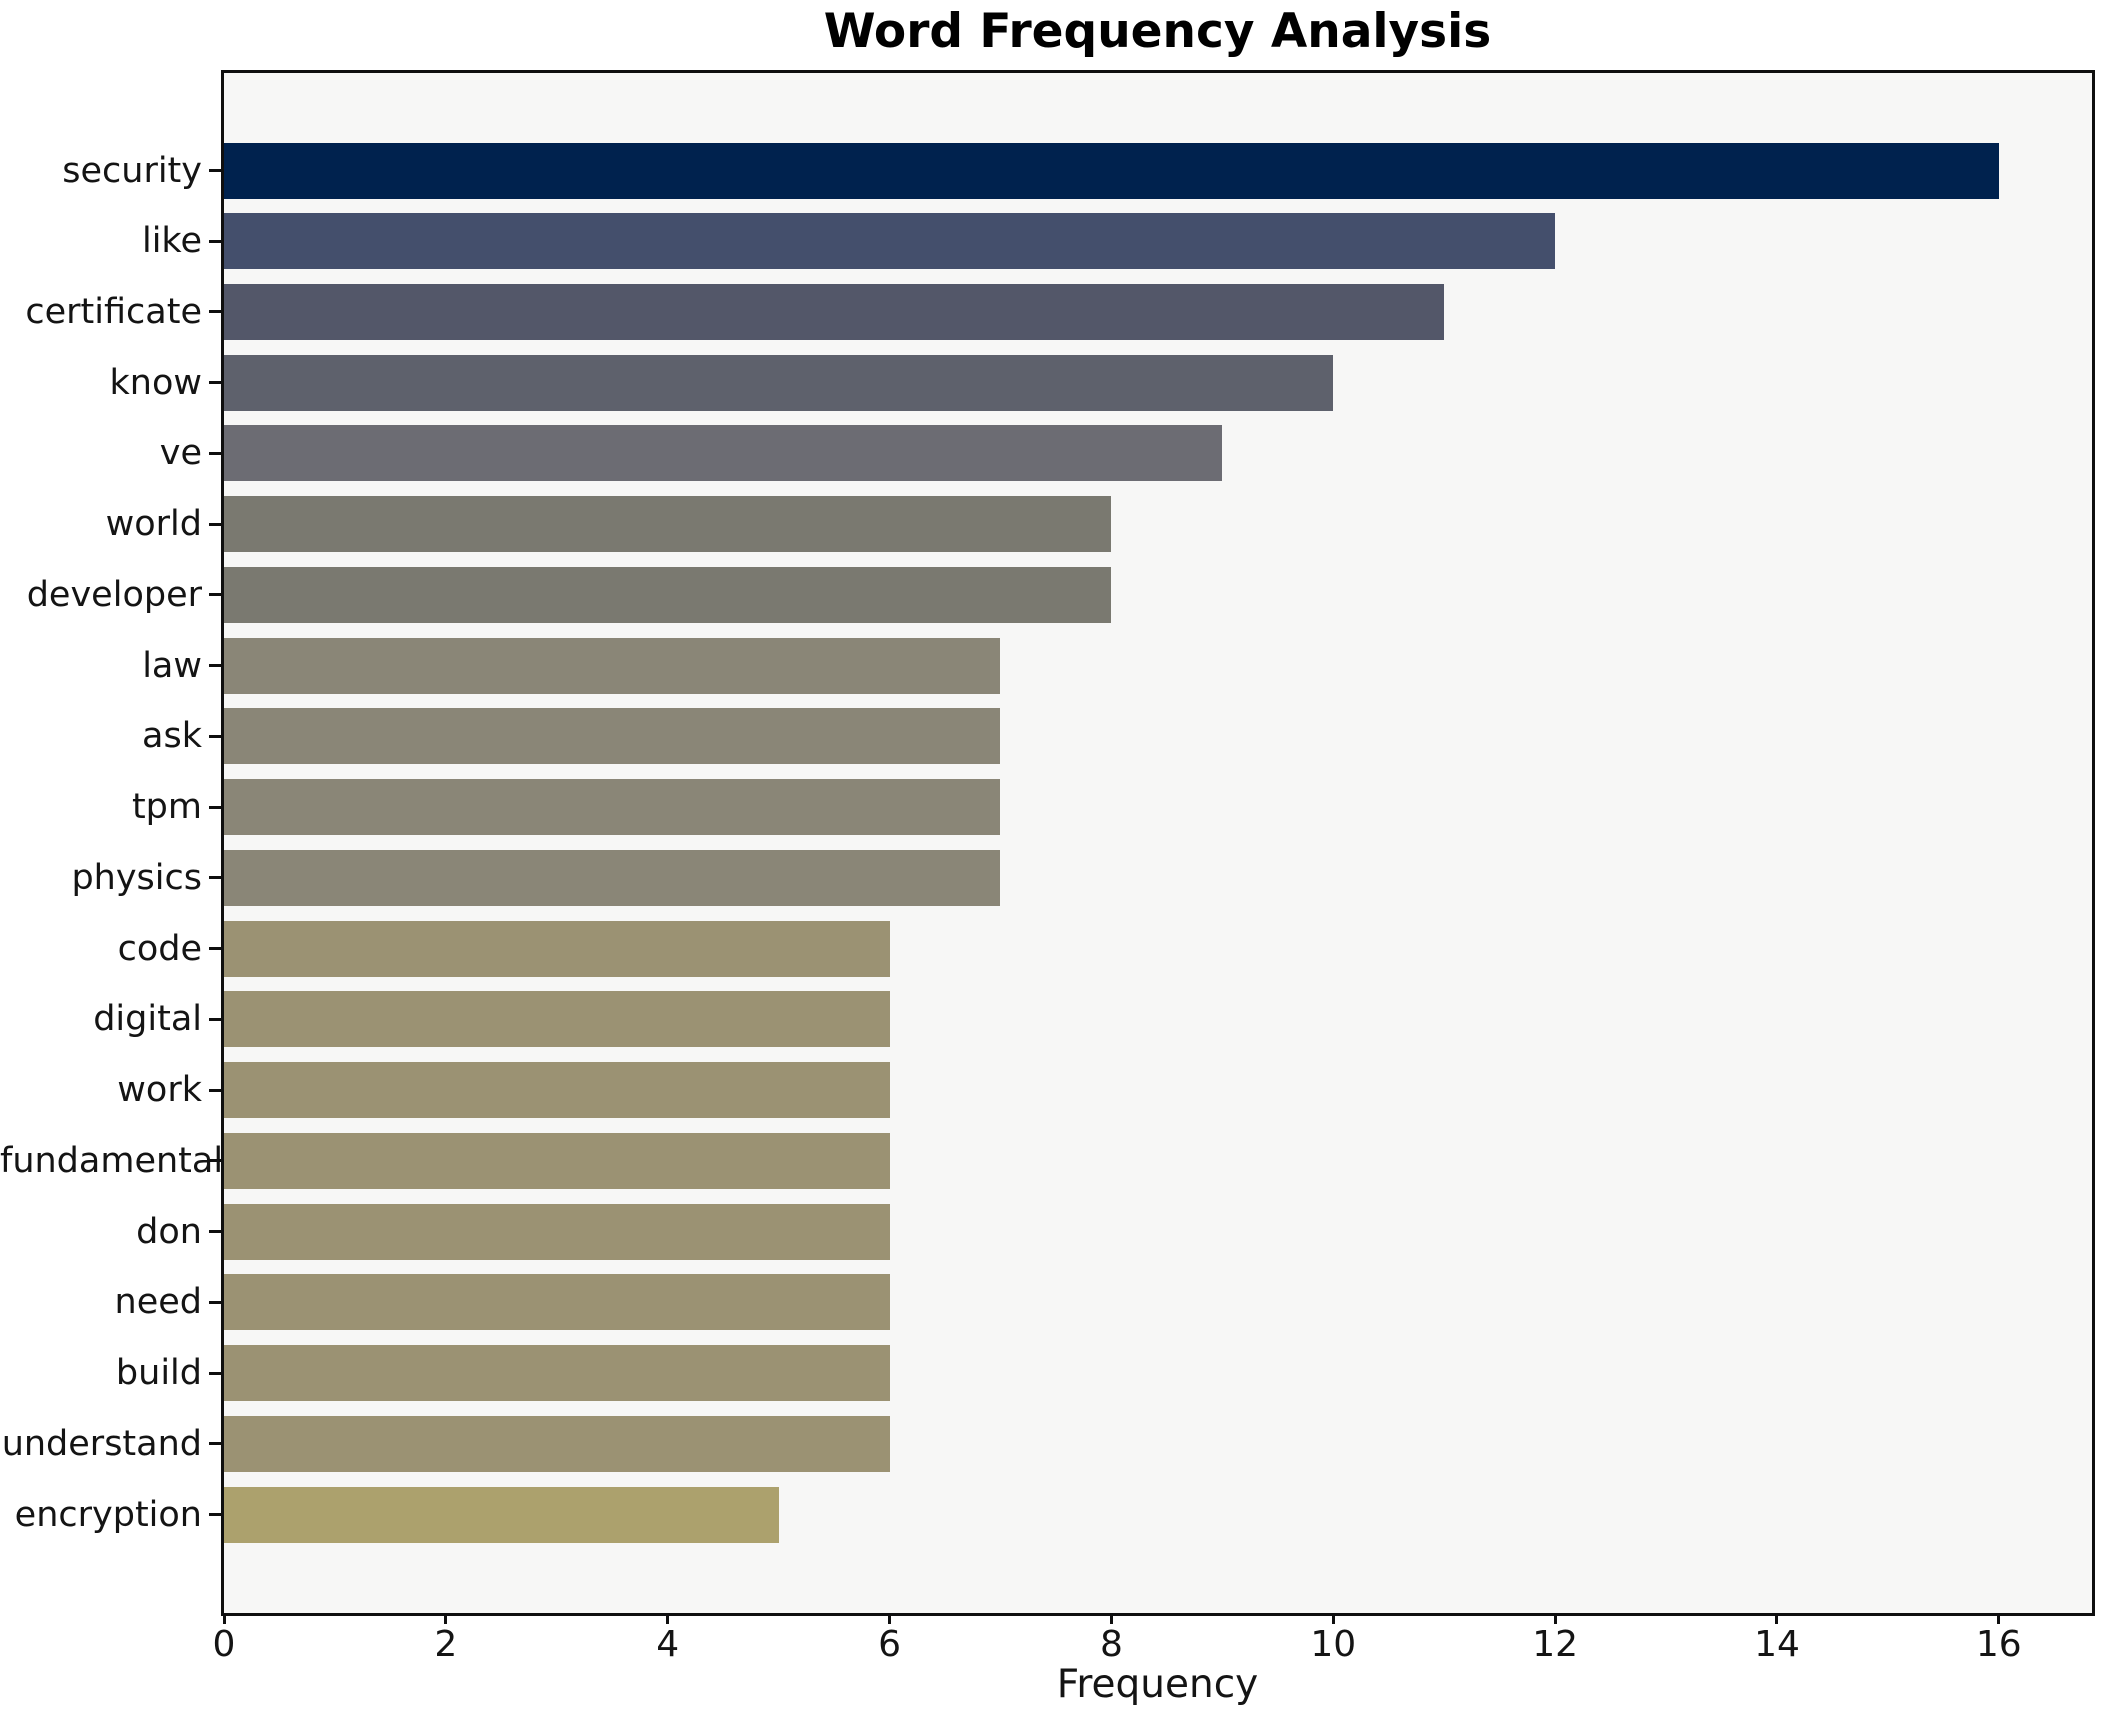  I want to click on y-tick-label-know: know, so click(156, 382).